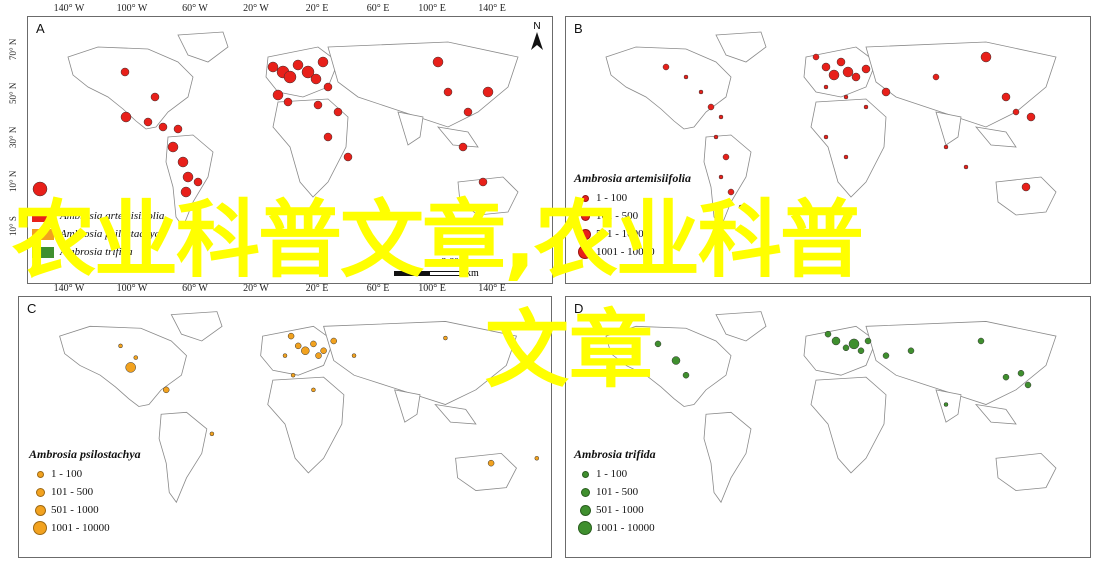  What do you see at coordinates (195, 8) in the screenshot?
I see `lon-label: 60° W` at bounding box center [195, 8].